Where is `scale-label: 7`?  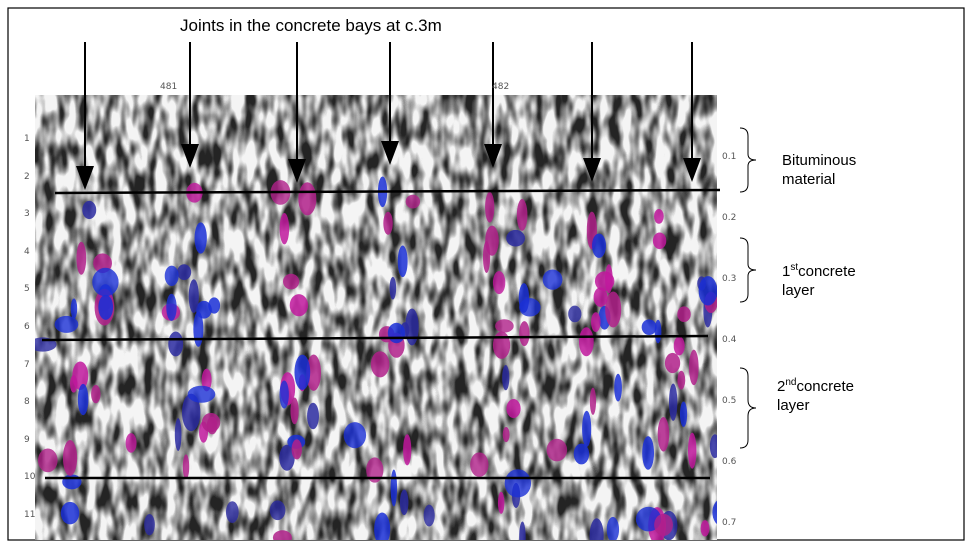 scale-label: 7 is located at coordinates (27, 364).